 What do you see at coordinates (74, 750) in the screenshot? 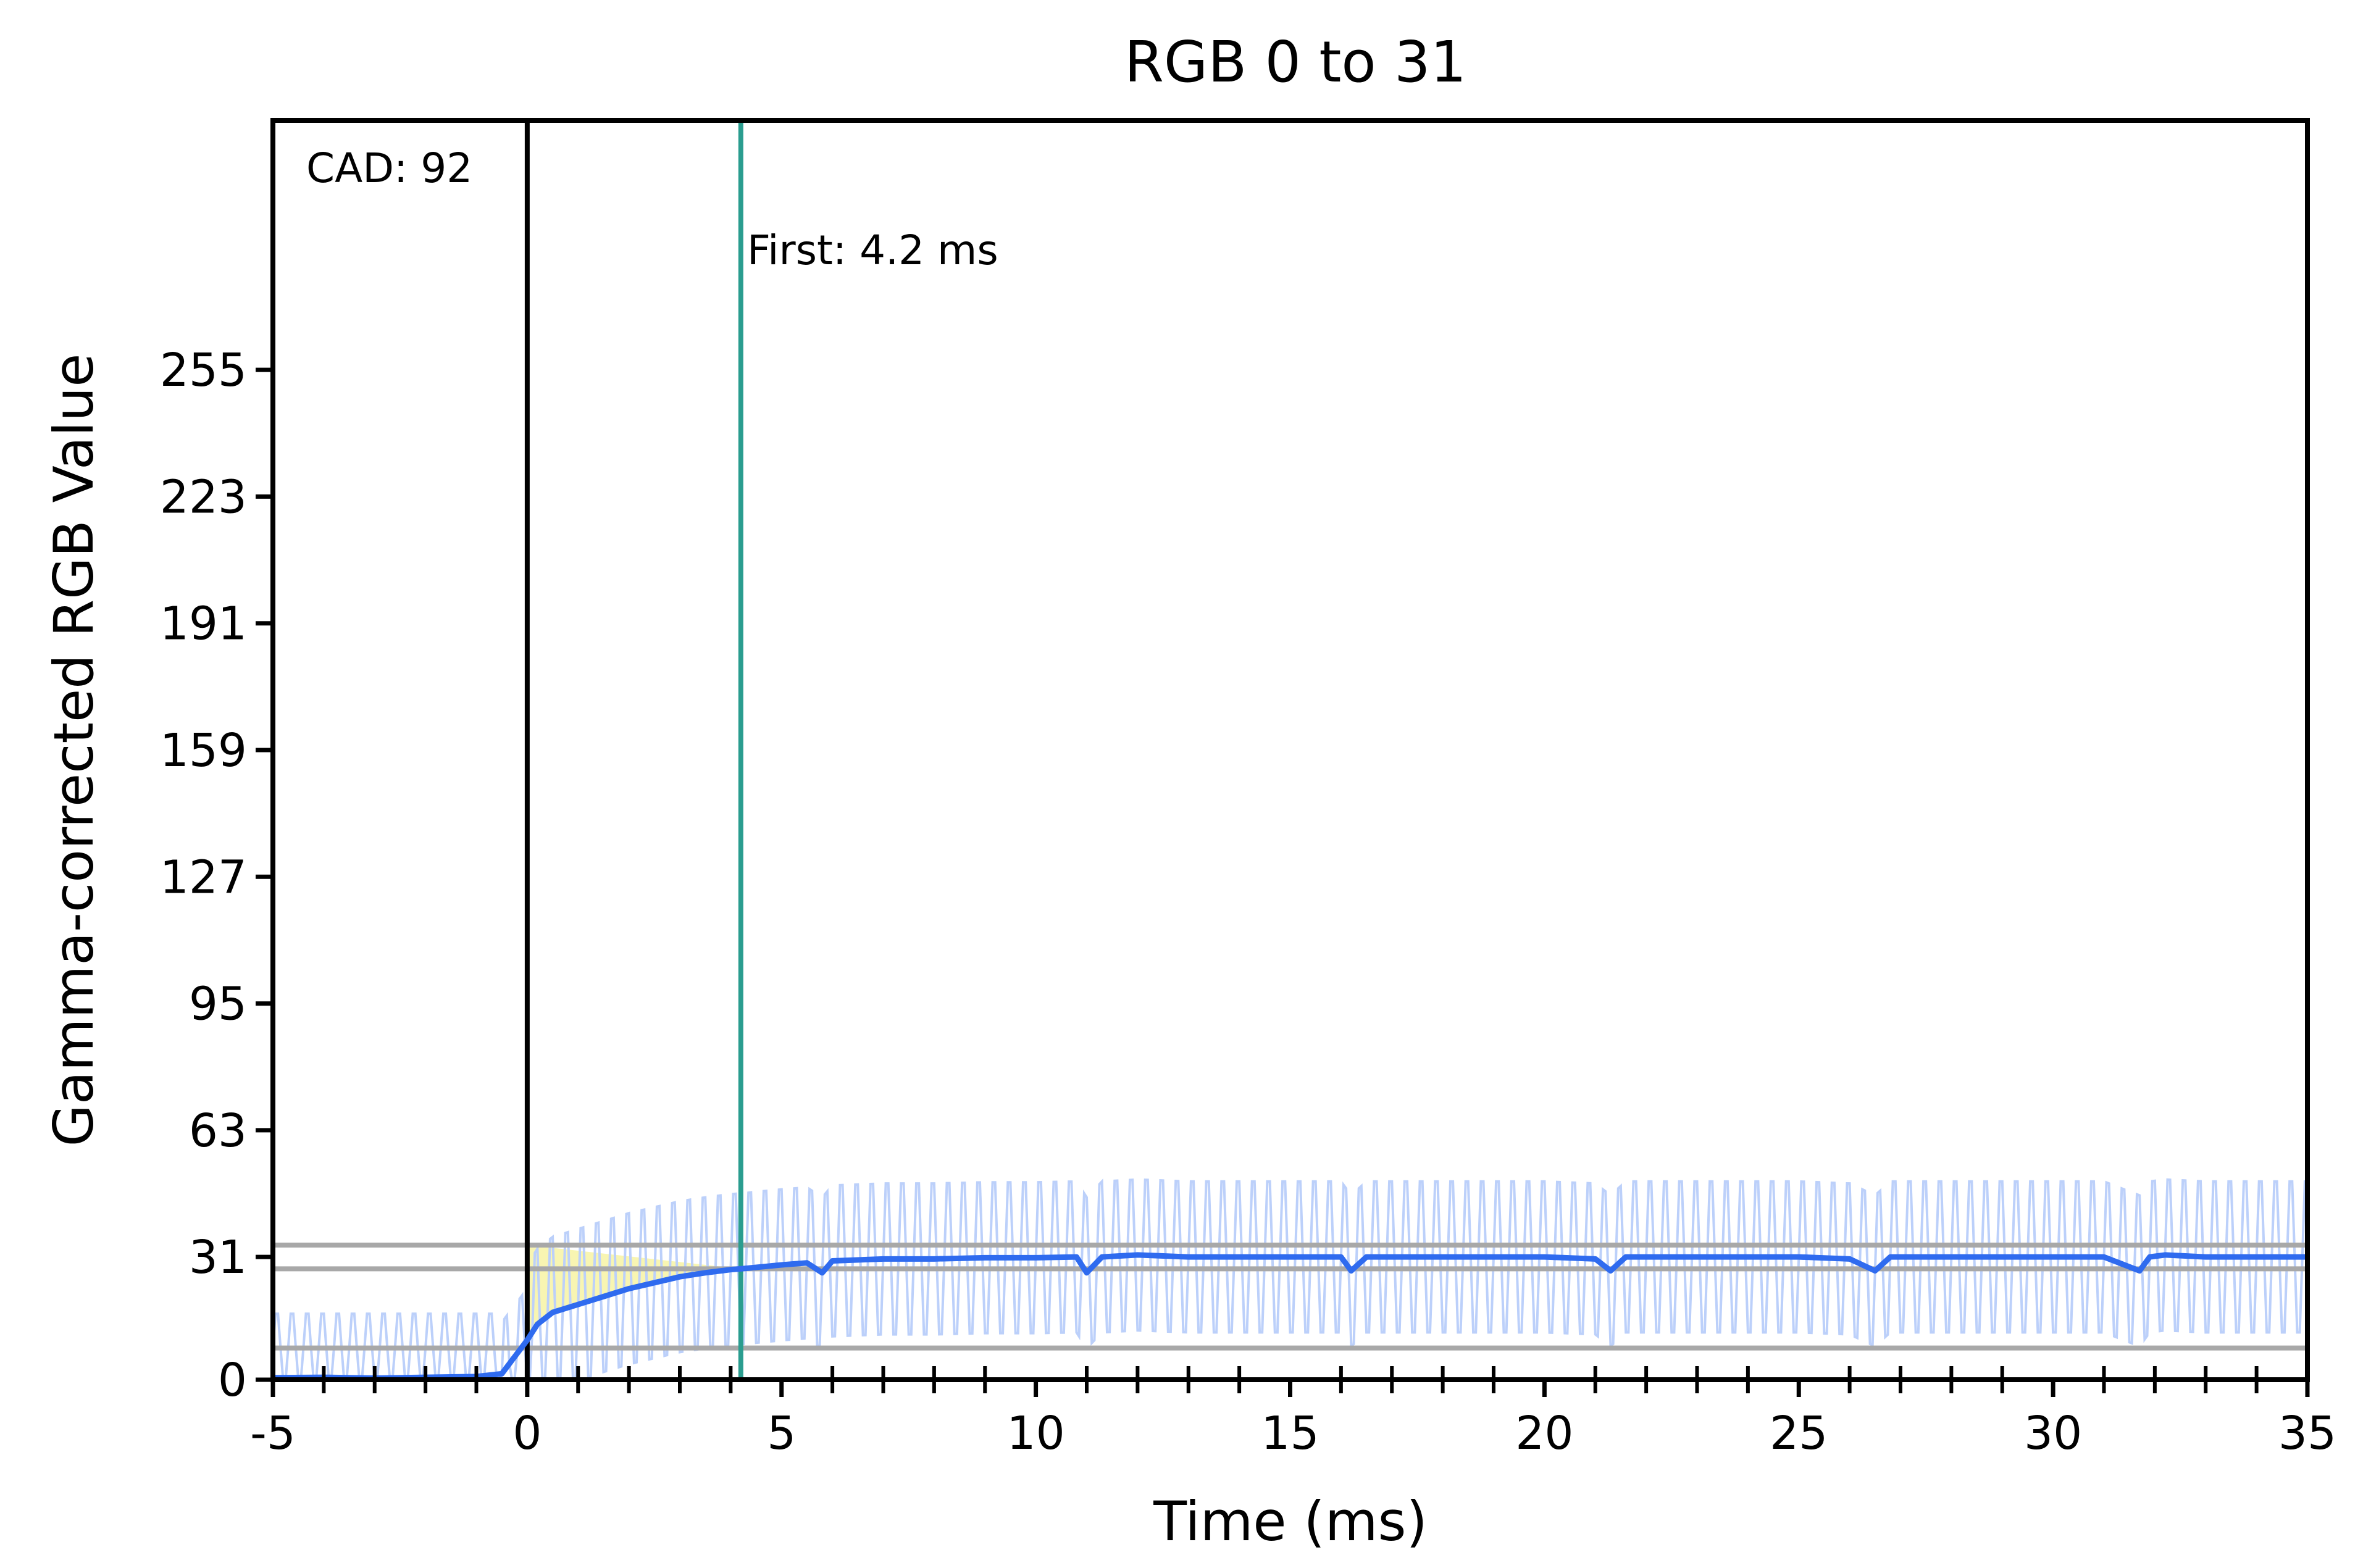
I see `y-axis-label: Gamma-corrected RGB Value` at bounding box center [74, 750].